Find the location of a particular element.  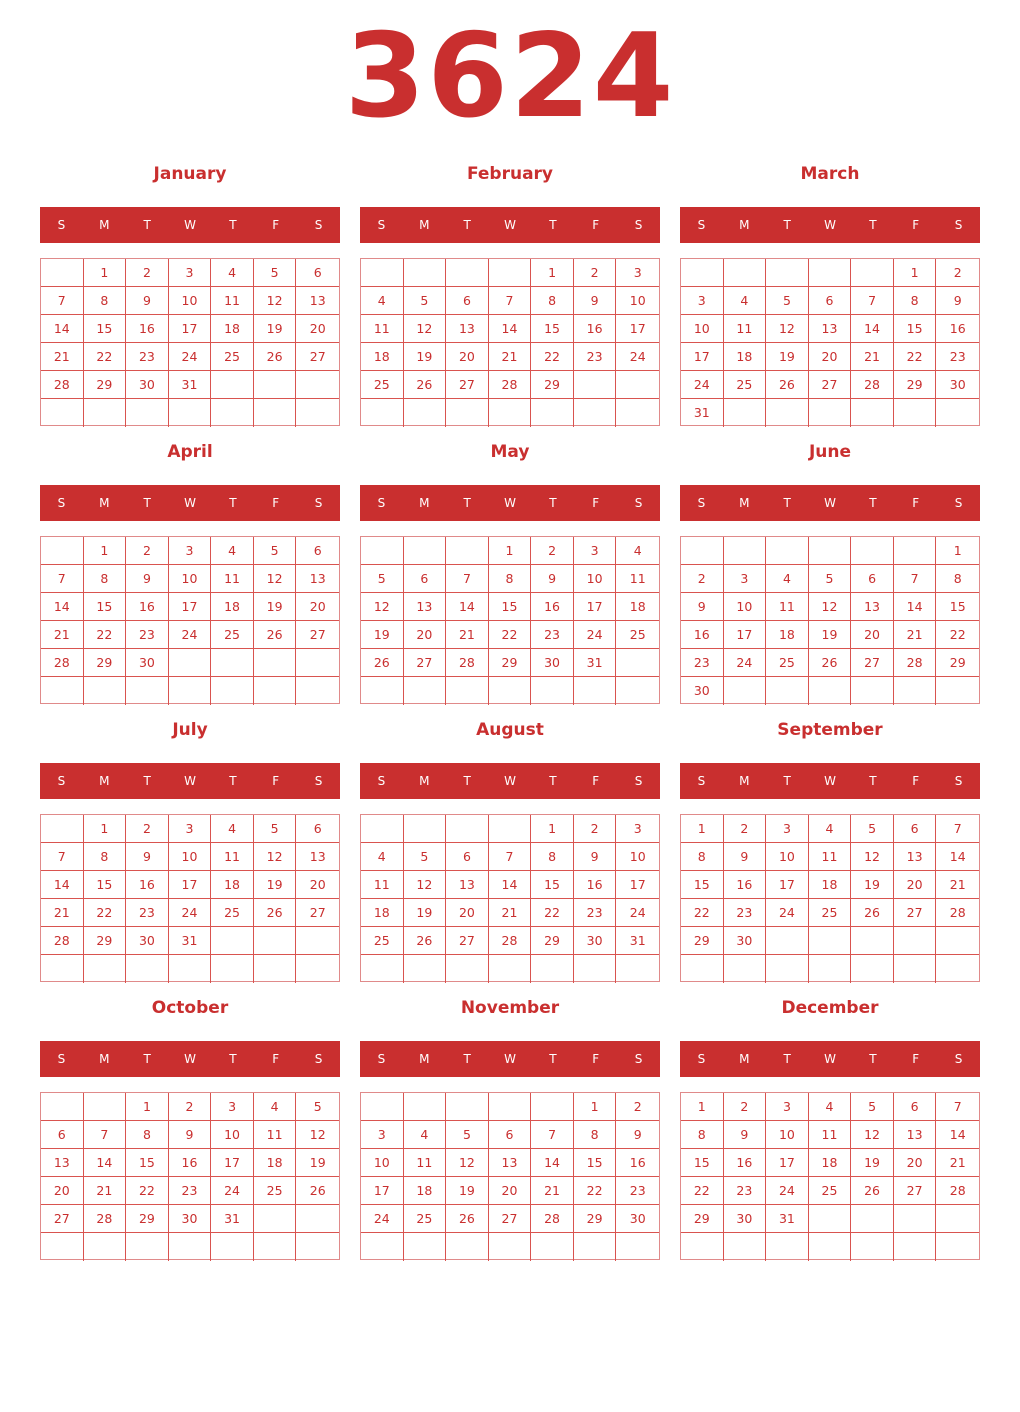

weekday-label: W is located at coordinates (190, 781).